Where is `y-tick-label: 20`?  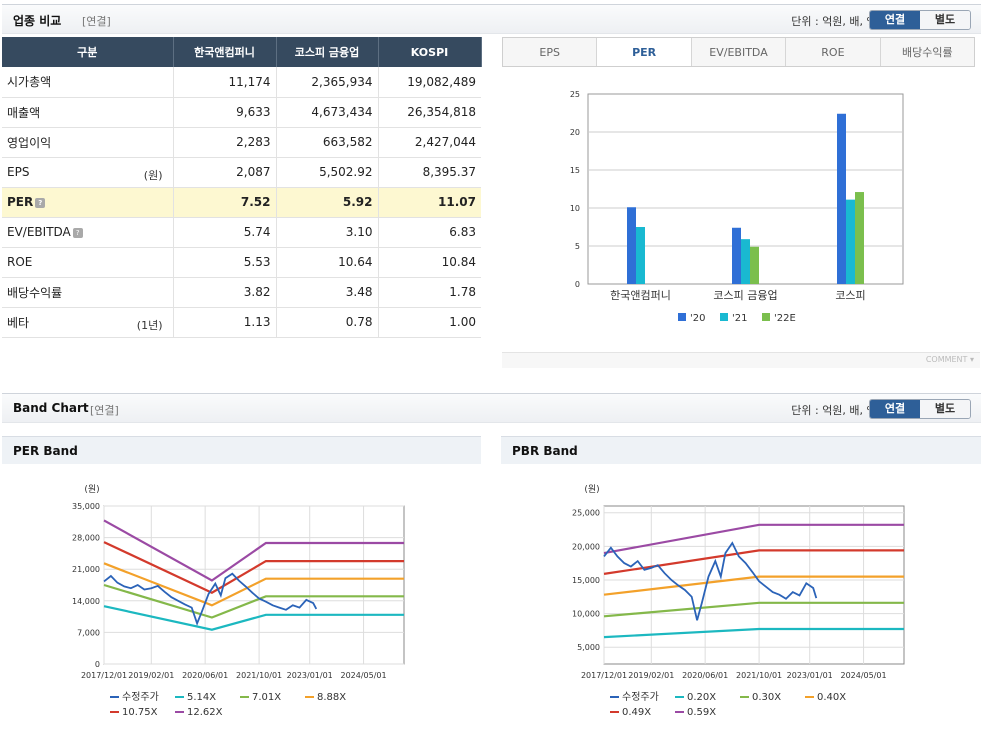 y-tick-label: 20 is located at coordinates (575, 132).